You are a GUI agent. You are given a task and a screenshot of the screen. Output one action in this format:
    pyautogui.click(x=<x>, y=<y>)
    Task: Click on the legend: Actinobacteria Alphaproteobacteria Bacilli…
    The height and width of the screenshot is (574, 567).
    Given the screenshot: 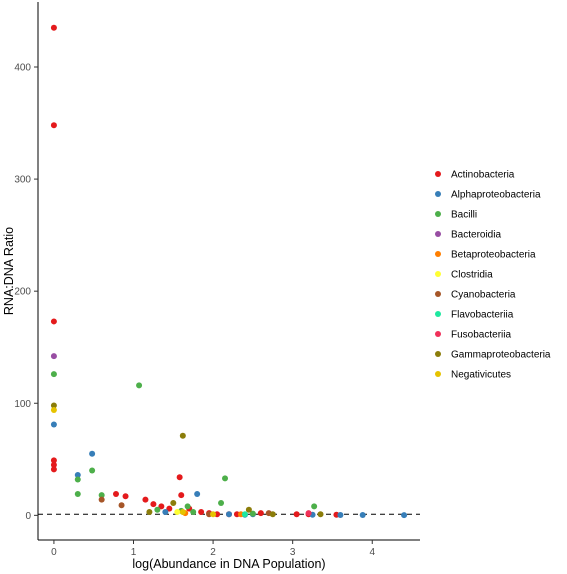 What is the action you would take?
    pyautogui.click(x=493, y=275)
    